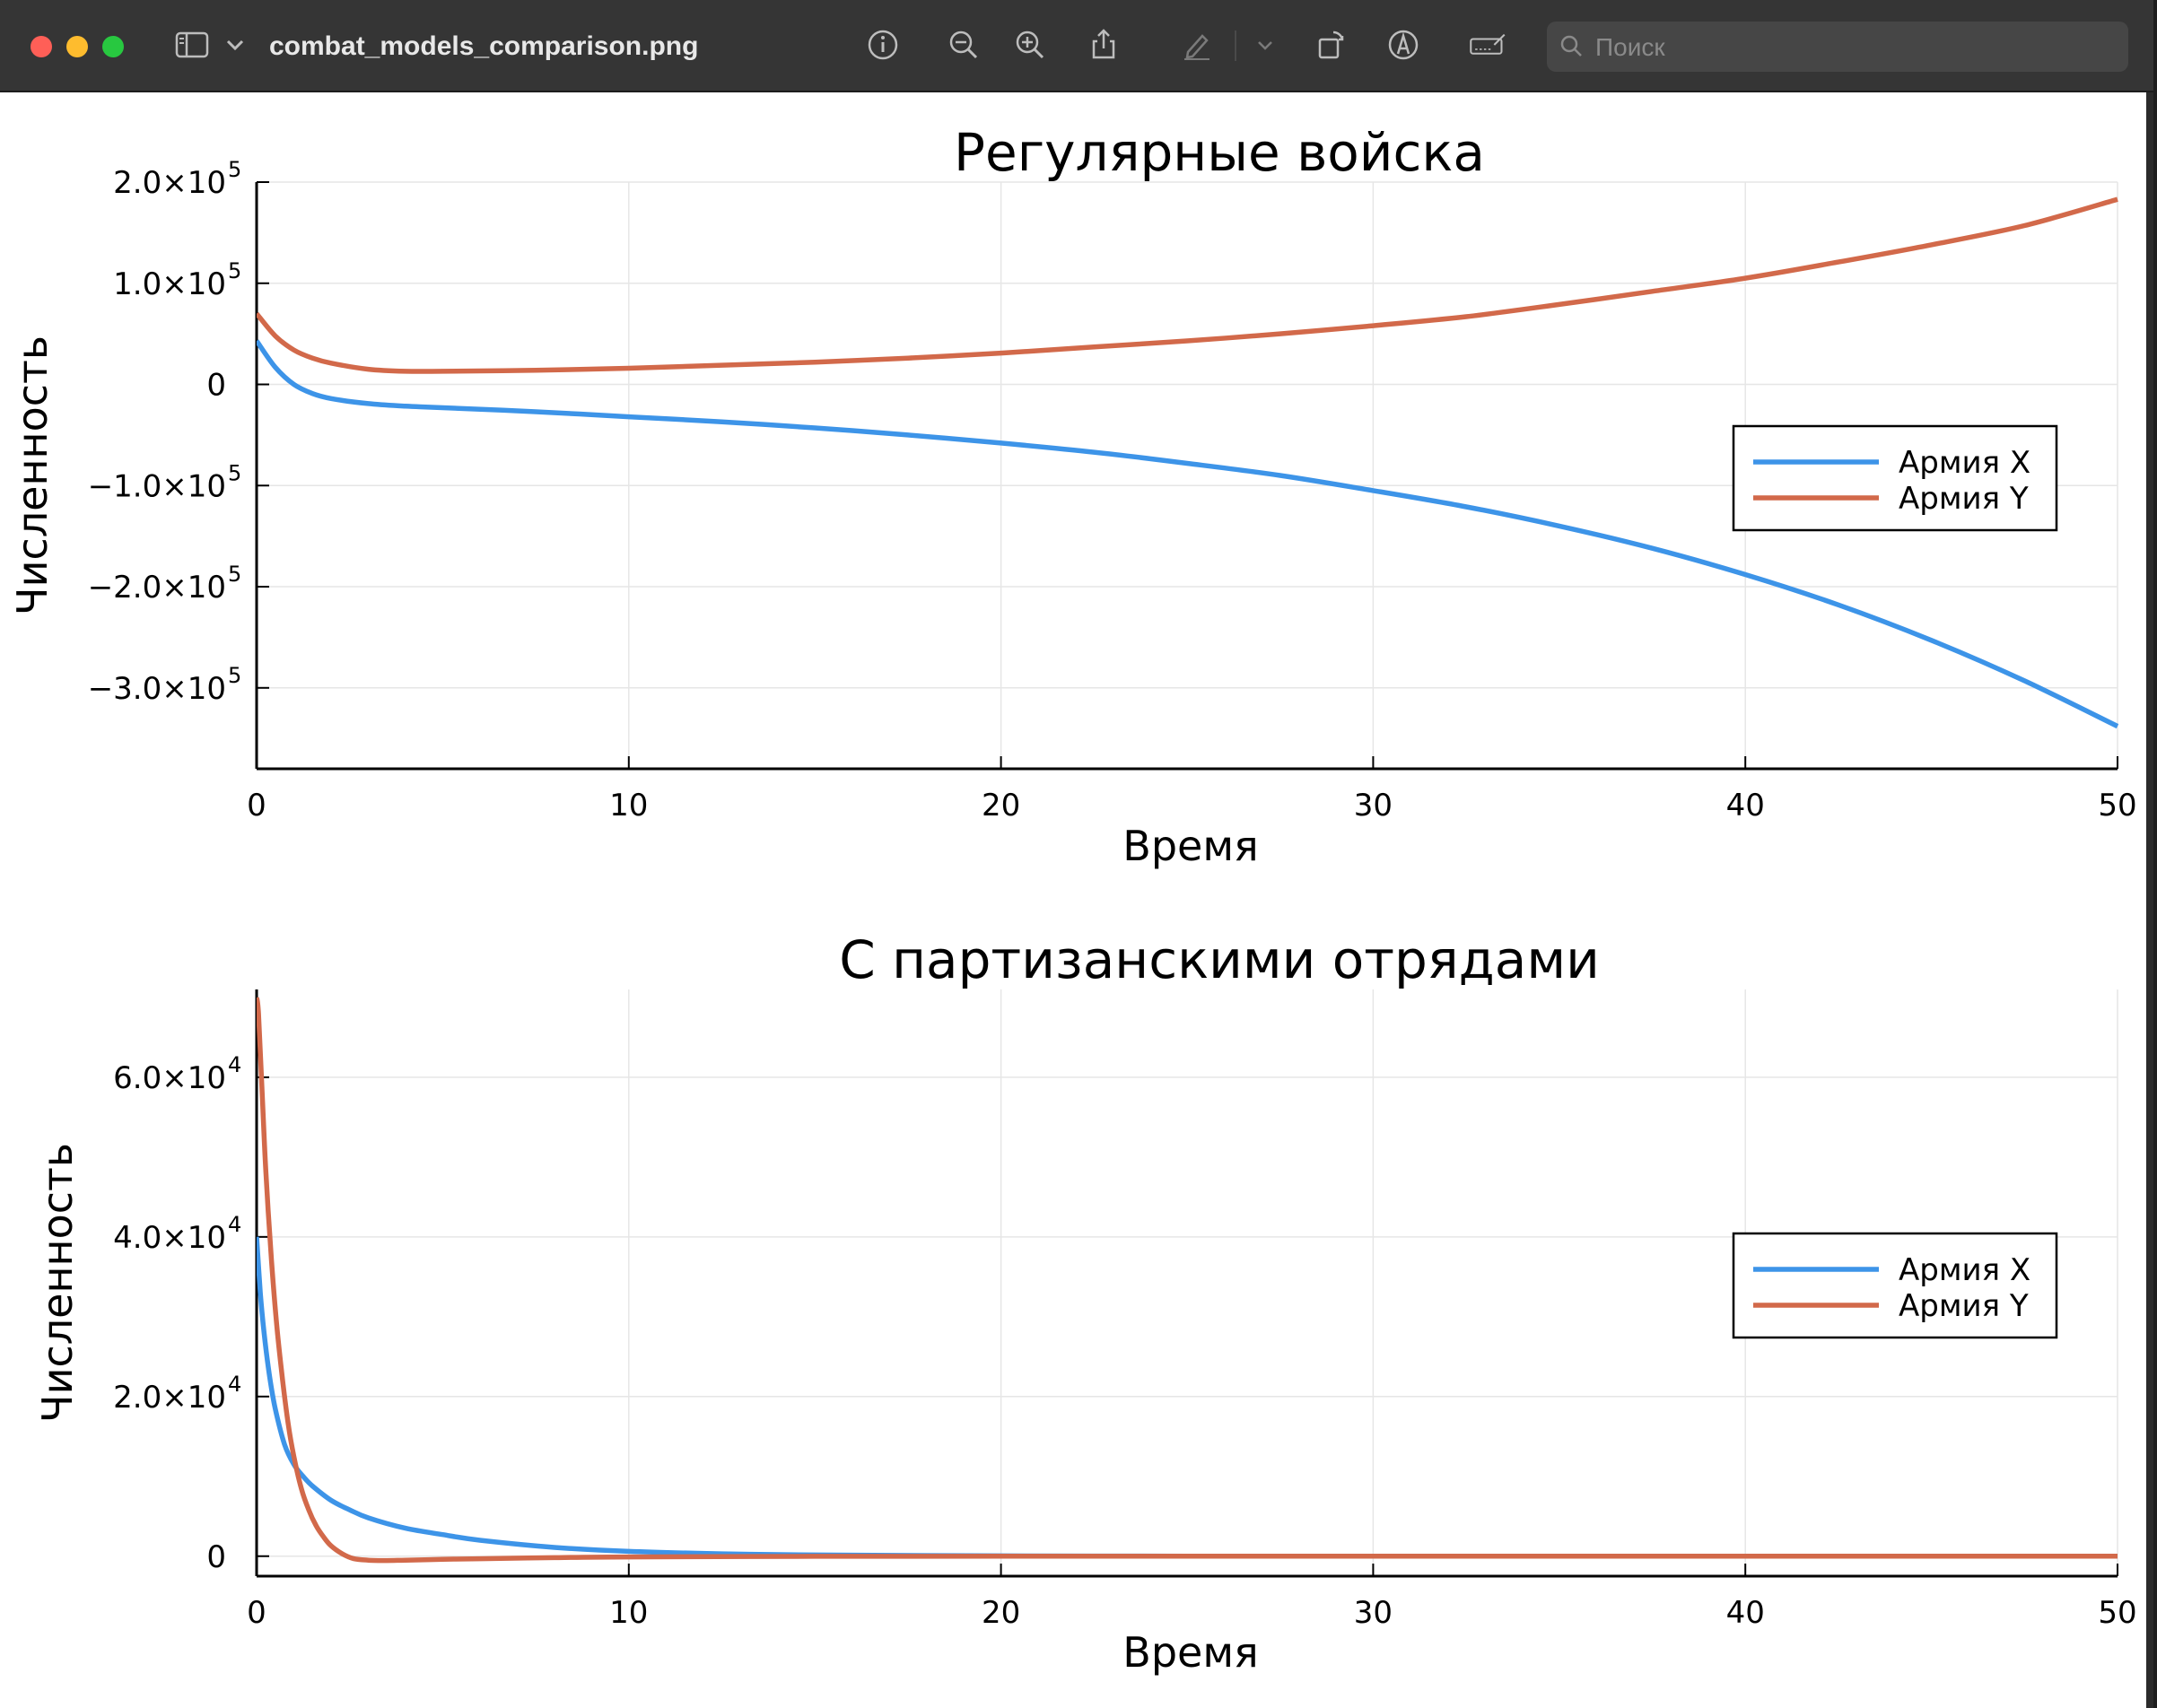 The height and width of the screenshot is (1708, 2157). I want to click on y-tick-label: 1.0×10, so click(170, 284).